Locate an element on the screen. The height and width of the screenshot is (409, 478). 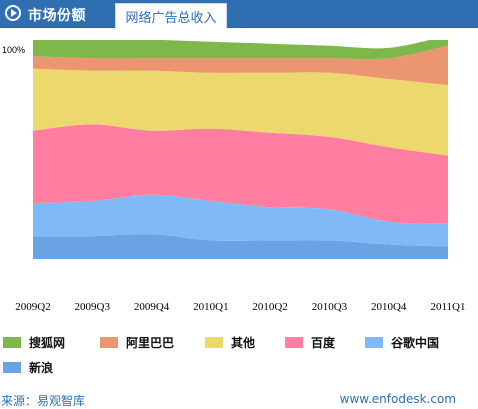
area-搜狐网 is located at coordinates (240, 50).